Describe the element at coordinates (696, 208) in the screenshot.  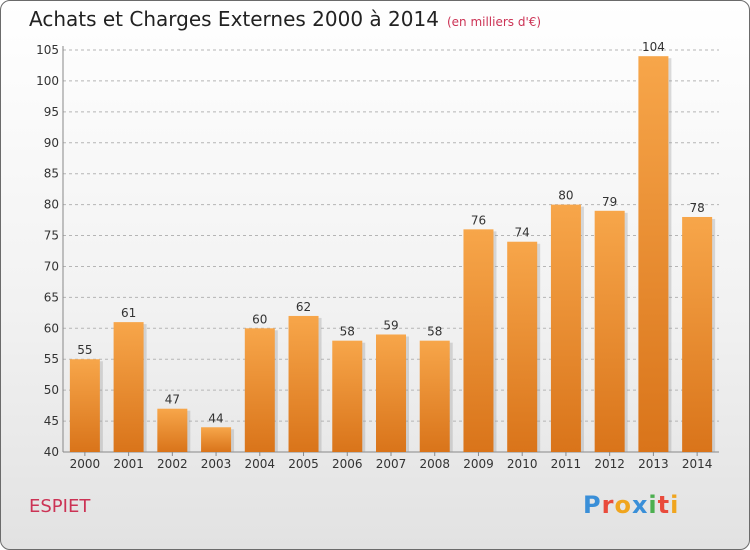
I see `data-label: 78` at that location.